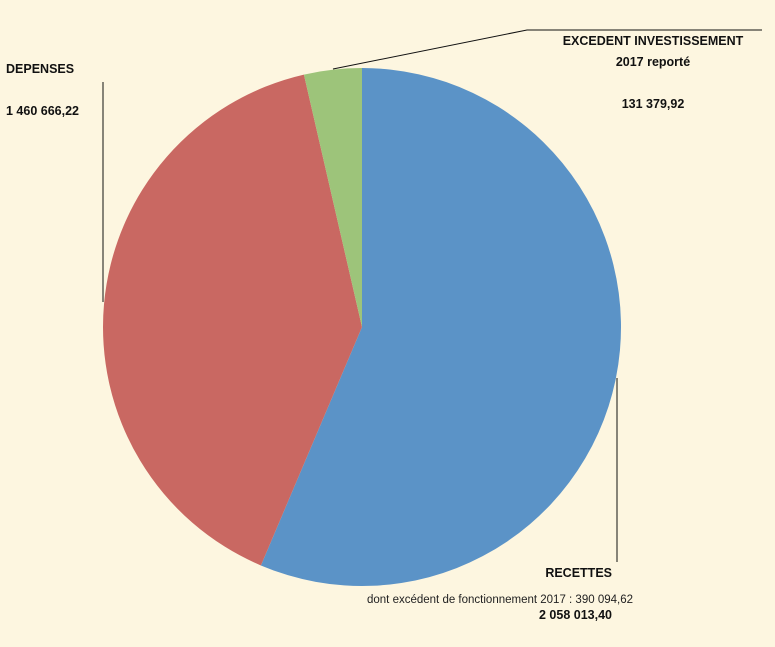 The width and height of the screenshot is (775, 647). Describe the element at coordinates (653, 51) in the screenshot. I see `category-label: EXCEDENT INVESTISSEMENT 2017 reporté` at that location.